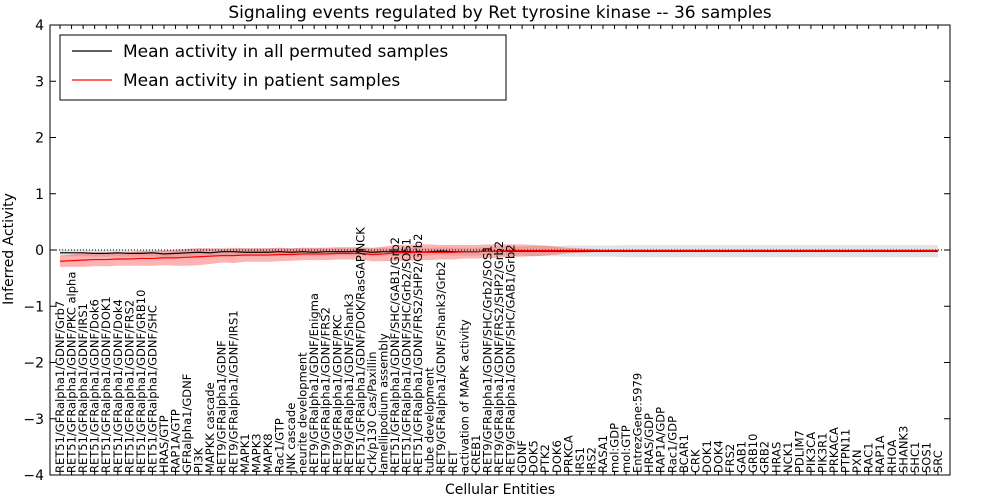  What do you see at coordinates (245, 453) in the screenshot?
I see `x-tick-label: MAPK1` at bounding box center [245, 453].